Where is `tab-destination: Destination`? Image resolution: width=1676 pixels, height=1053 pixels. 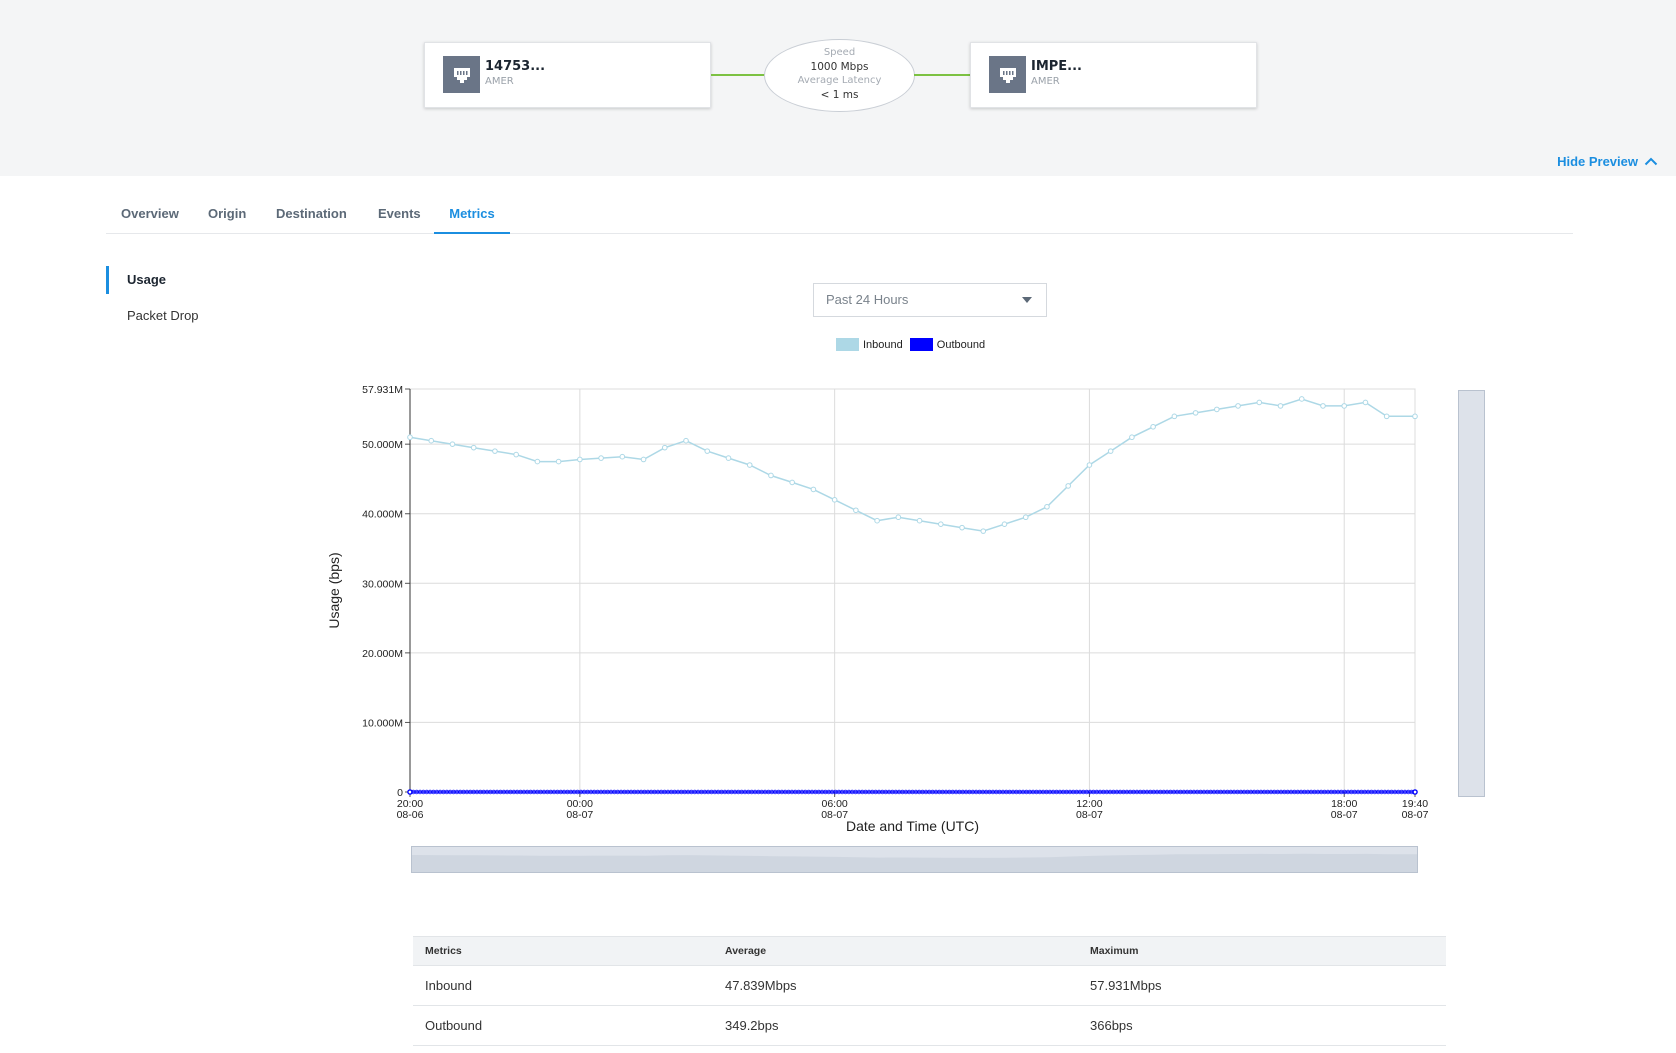
tab-destination: Destination is located at coordinates (311, 213).